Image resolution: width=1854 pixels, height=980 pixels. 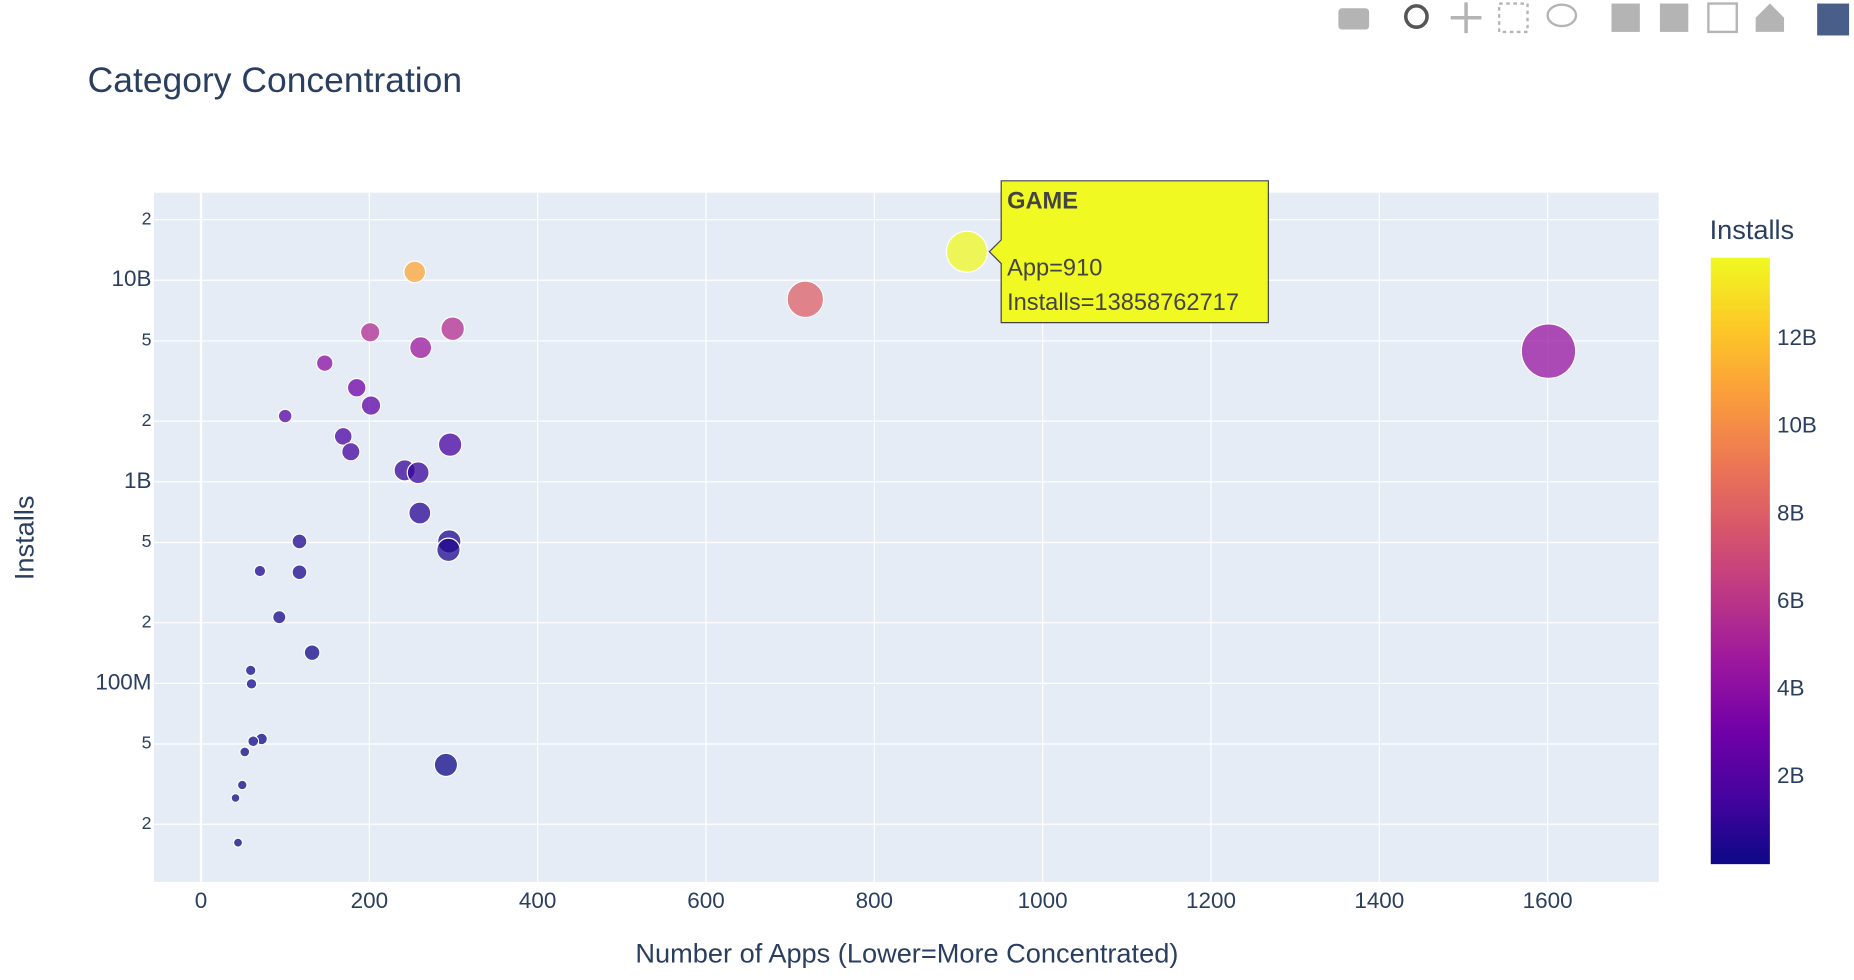 I want to click on colorbar-tick-label: 10B, so click(x=1797, y=425).